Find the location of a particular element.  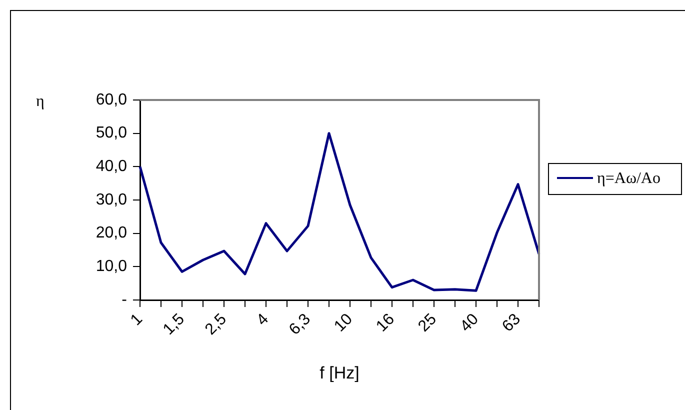

x-tick-label: 40 is located at coordinates (469, 323).